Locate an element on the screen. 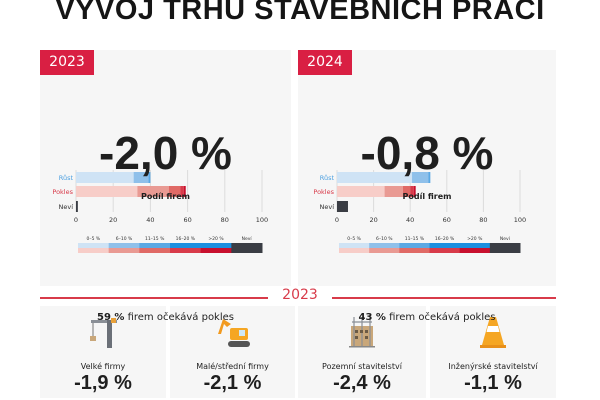 This screenshot has width=600, height=400. card-label: Velké firmy is located at coordinates (103, 366).